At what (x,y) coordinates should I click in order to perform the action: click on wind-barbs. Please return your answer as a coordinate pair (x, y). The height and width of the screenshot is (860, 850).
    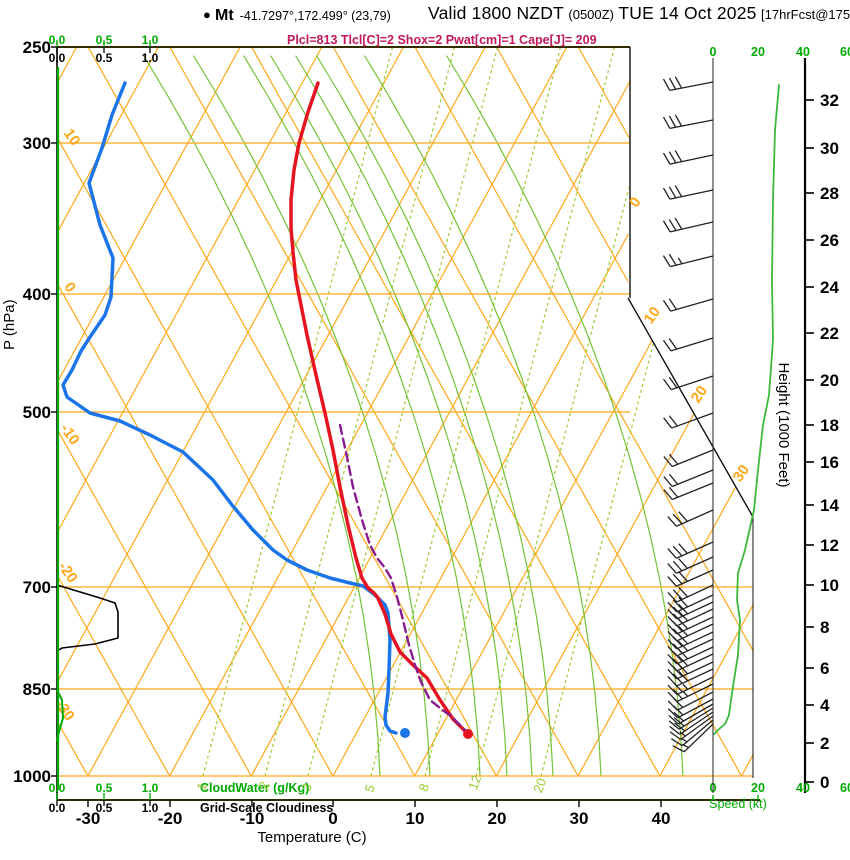
    Looking at the image, I should click on (688, 425).